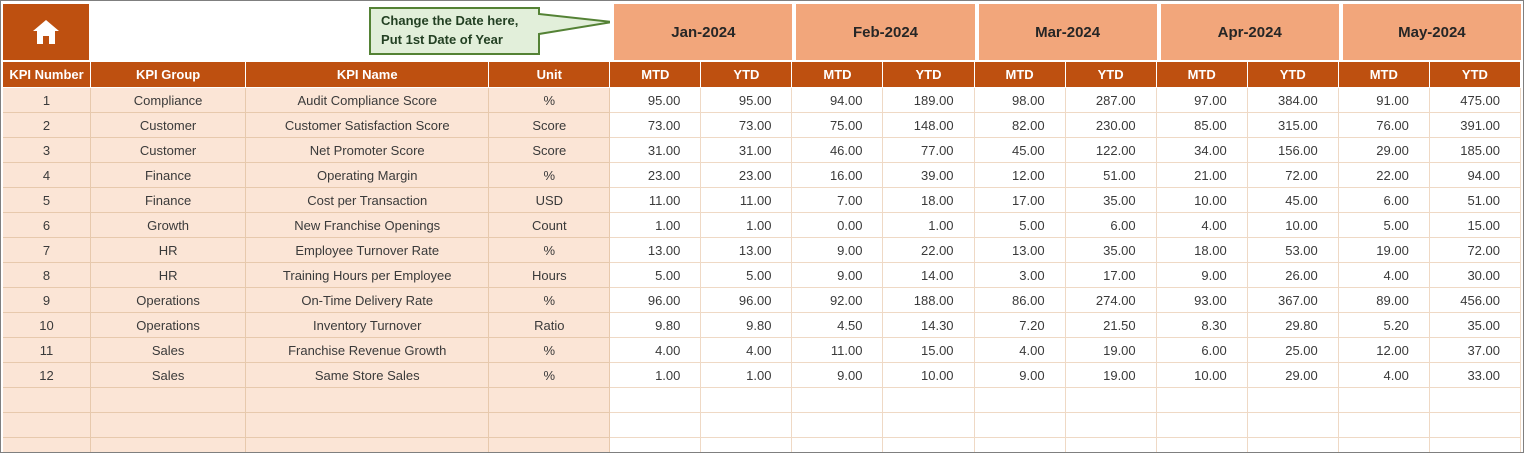 Image resolution: width=1524 pixels, height=453 pixels. I want to click on cell-kpi-group: Growth, so click(169, 225).